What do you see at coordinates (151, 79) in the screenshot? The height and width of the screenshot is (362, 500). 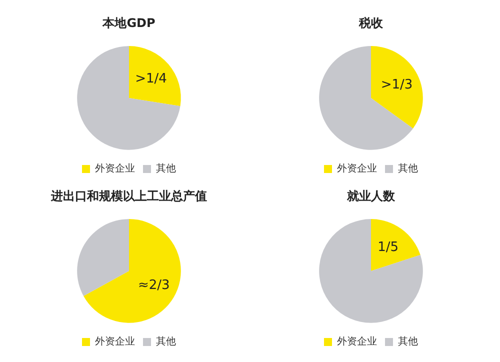 I see `text: >1/4` at bounding box center [151, 79].